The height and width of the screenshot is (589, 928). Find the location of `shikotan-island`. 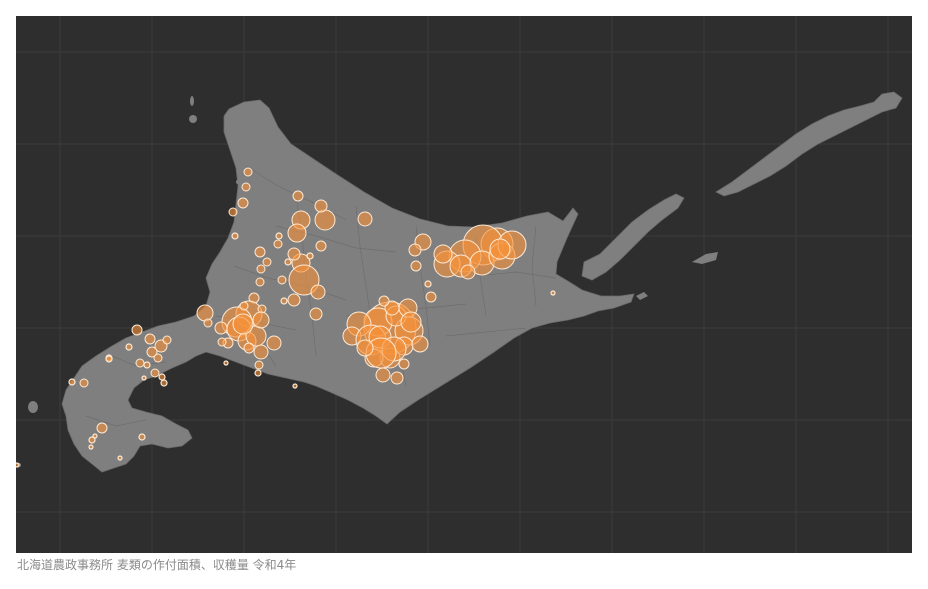

shikotan-island is located at coordinates (705, 258).